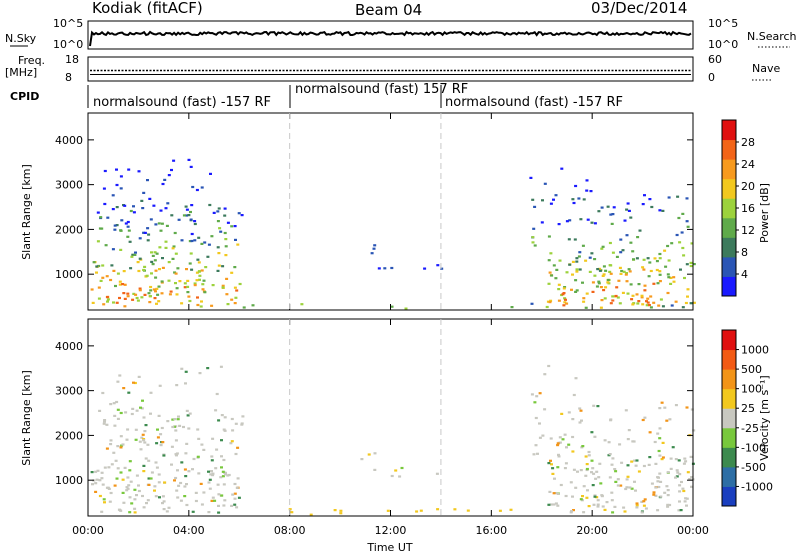  I want to click on nave-tick-low: 0, so click(711, 77).